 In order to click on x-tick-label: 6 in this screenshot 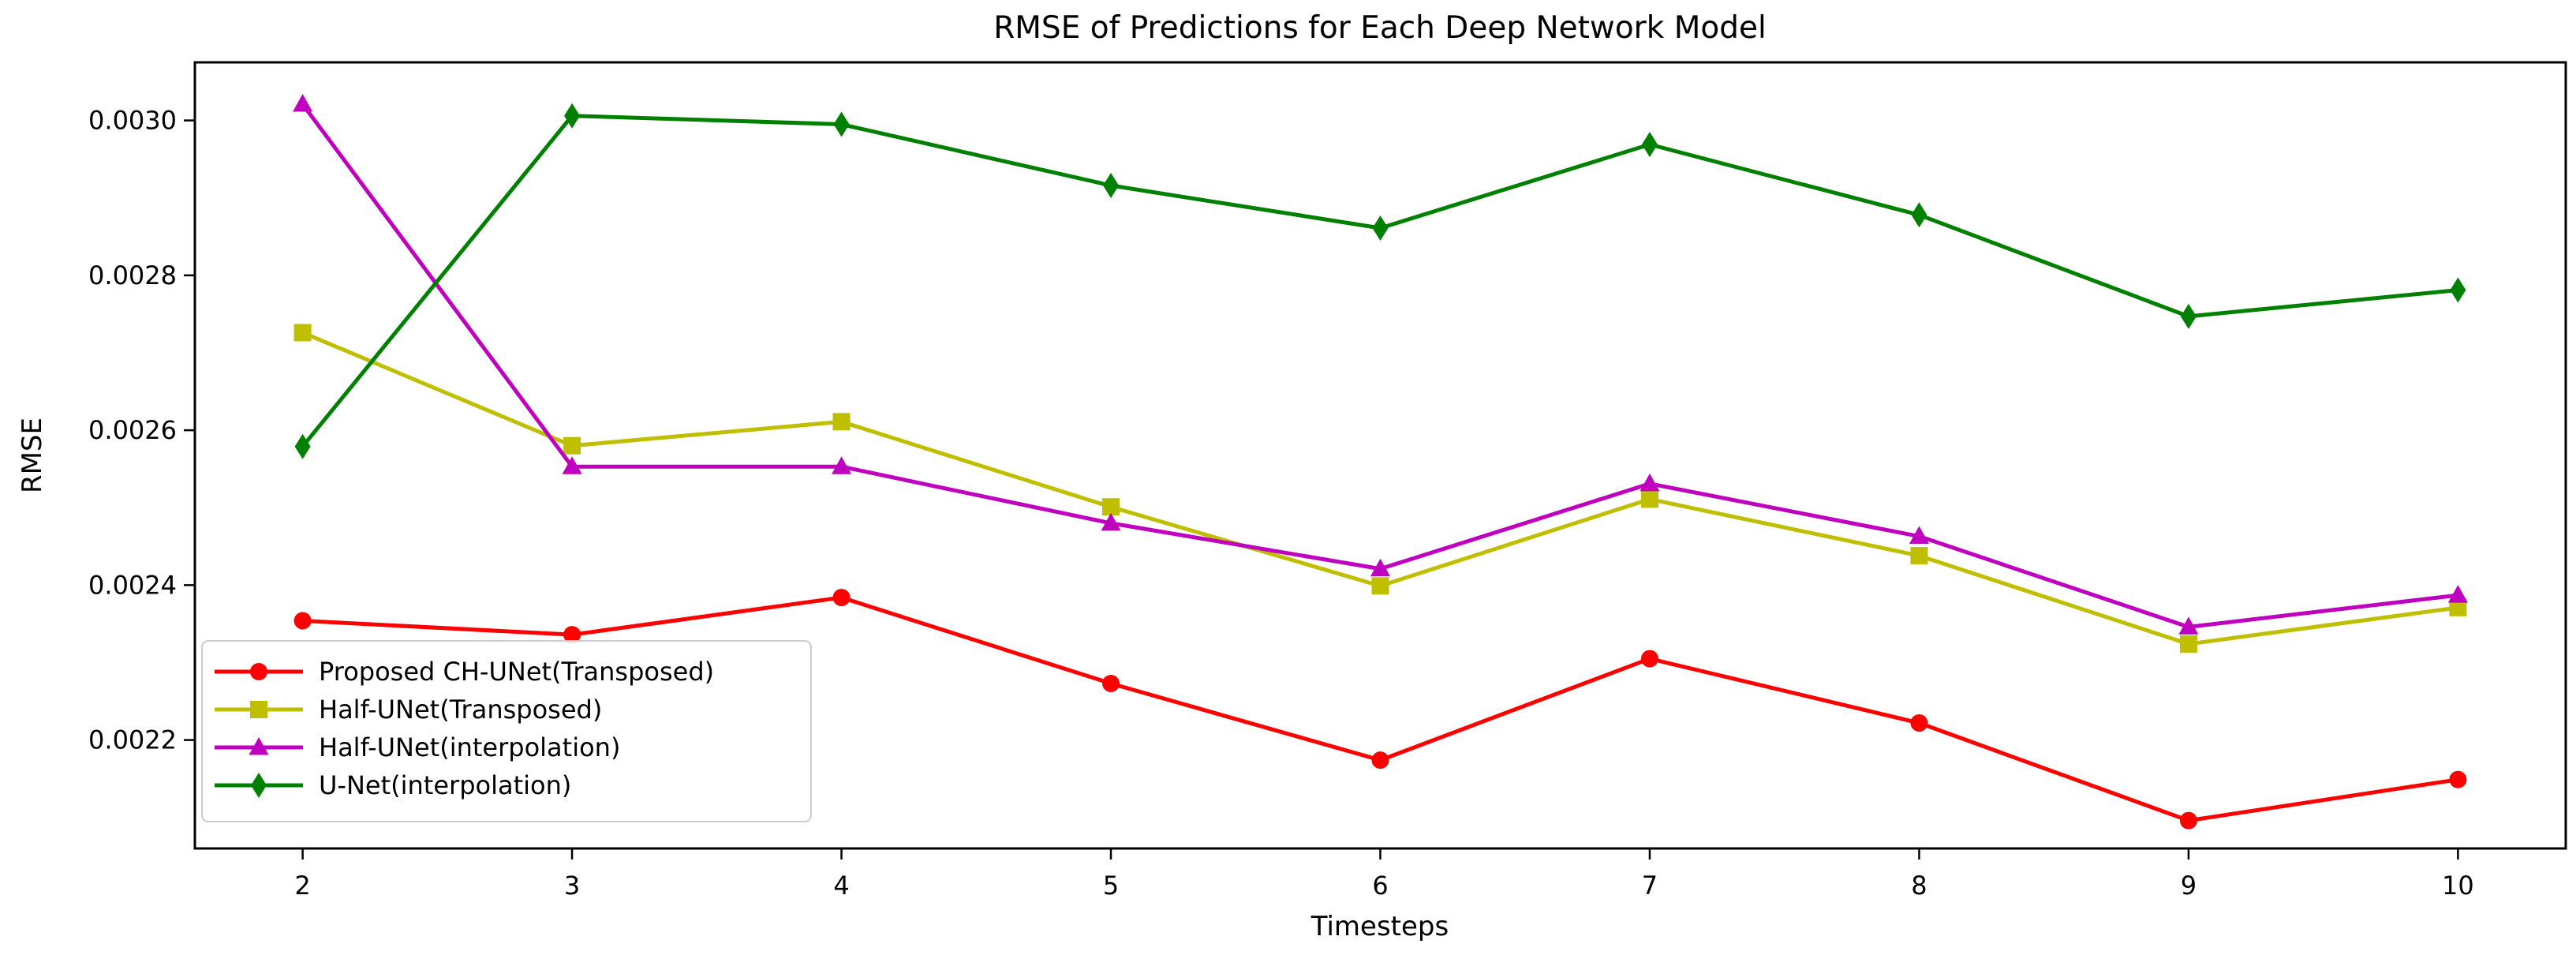, I will do `click(1380, 886)`.